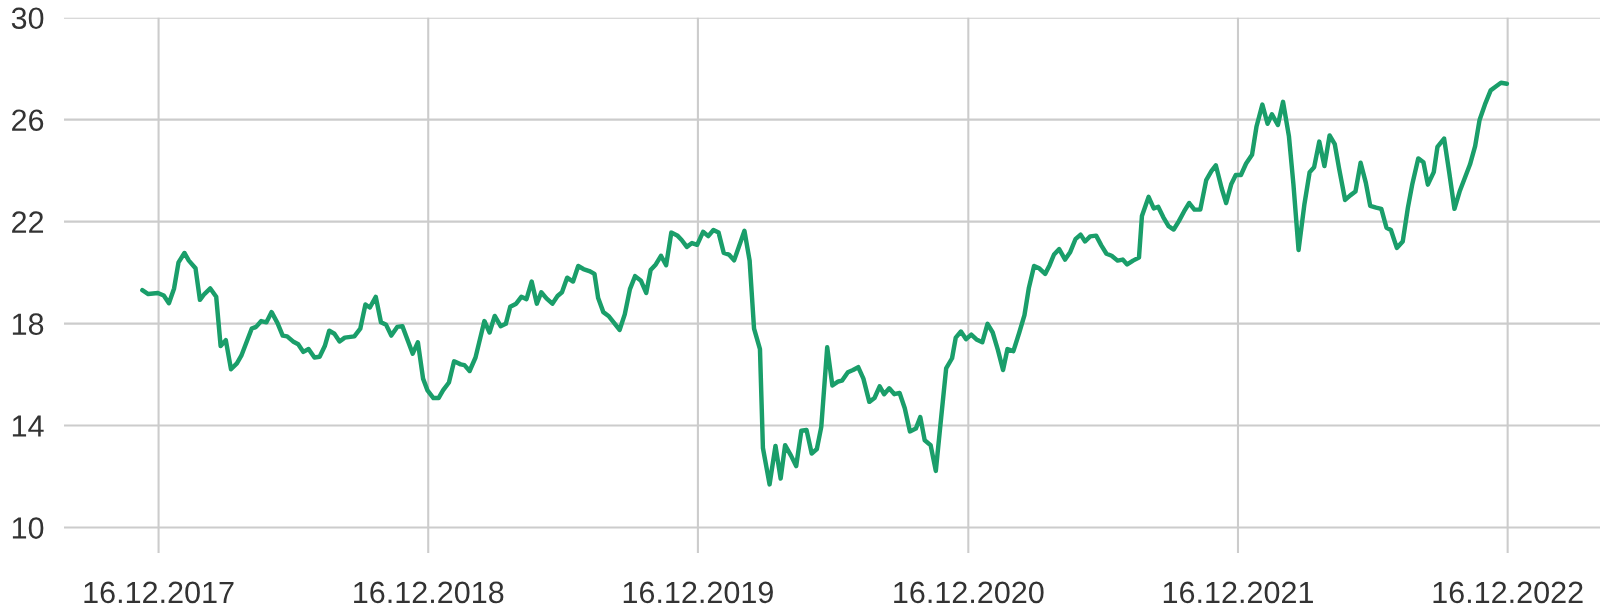  Describe the element at coordinates (28, 324) in the screenshot. I see `y-tick-label: 18` at that location.